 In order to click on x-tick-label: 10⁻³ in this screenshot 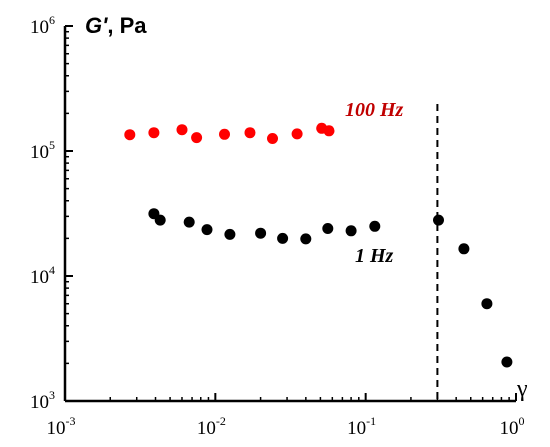, I will do `click(61, 426)`.